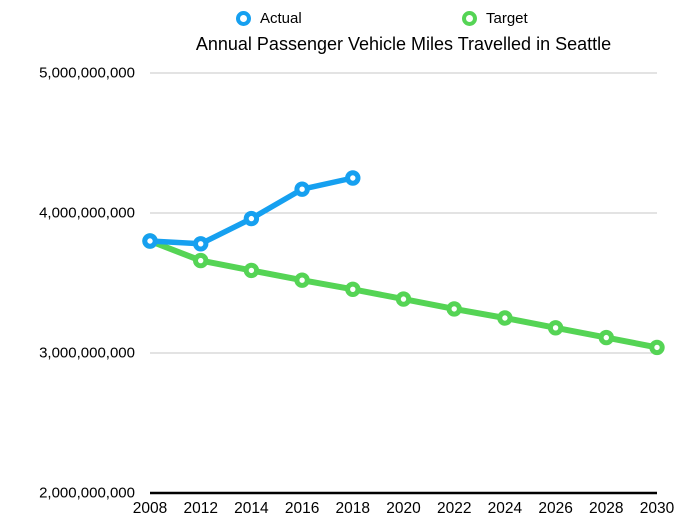  What do you see at coordinates (507, 18) in the screenshot?
I see `legend-label-target: Target` at bounding box center [507, 18].